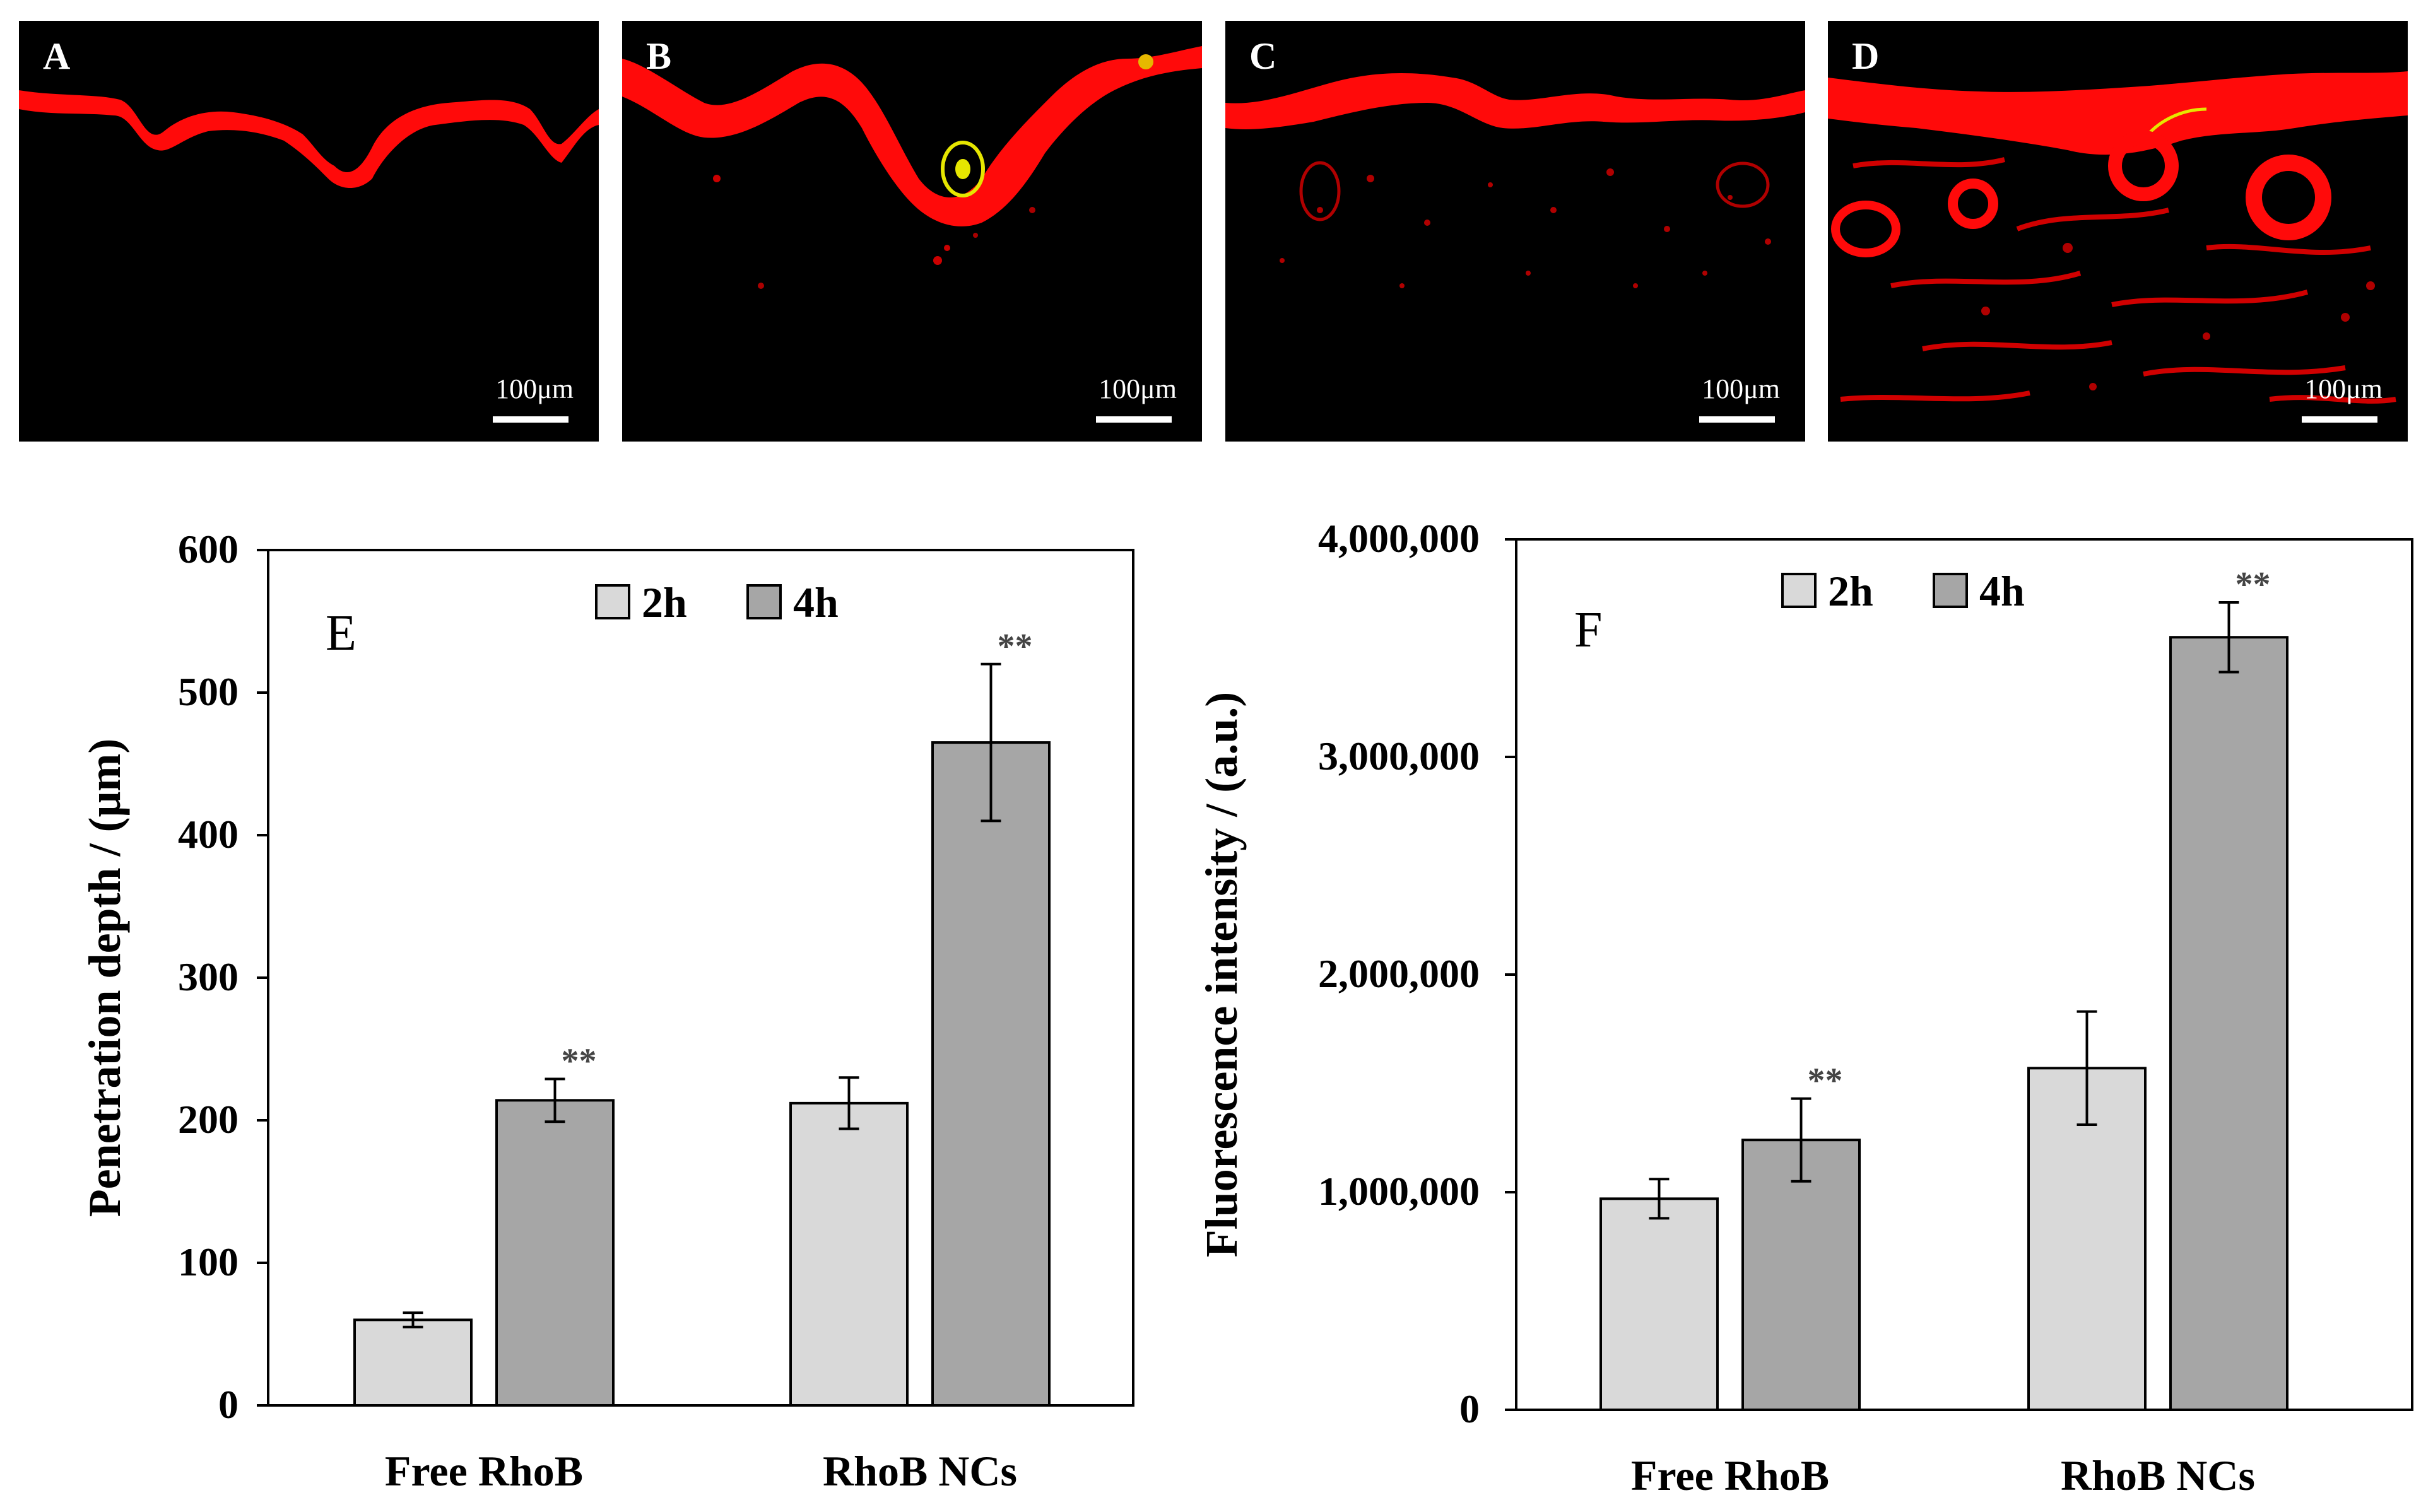 This screenshot has height=1512, width=2421. What do you see at coordinates (1399, 973) in the screenshot?
I see `y-tick-label: 2,000,000` at bounding box center [1399, 973].